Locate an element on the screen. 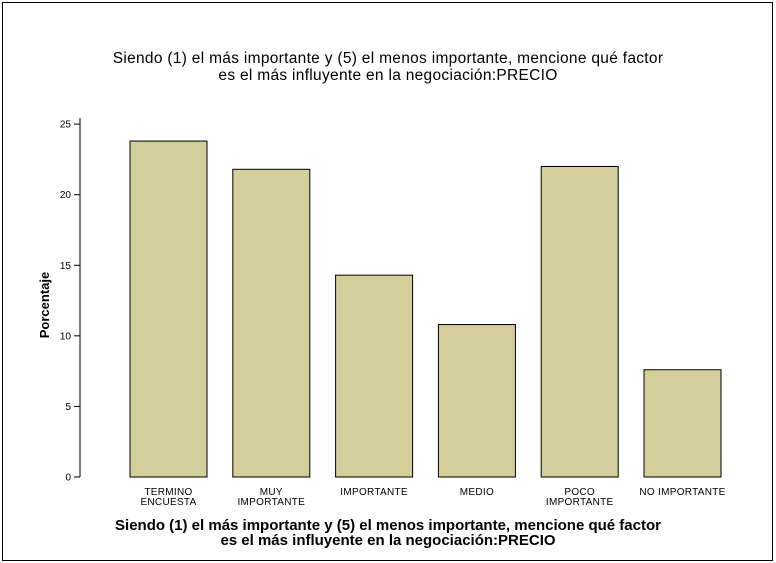 The image size is (776, 563). x-tick-label-2: MUY IMPORTANTE is located at coordinates (271, 497).